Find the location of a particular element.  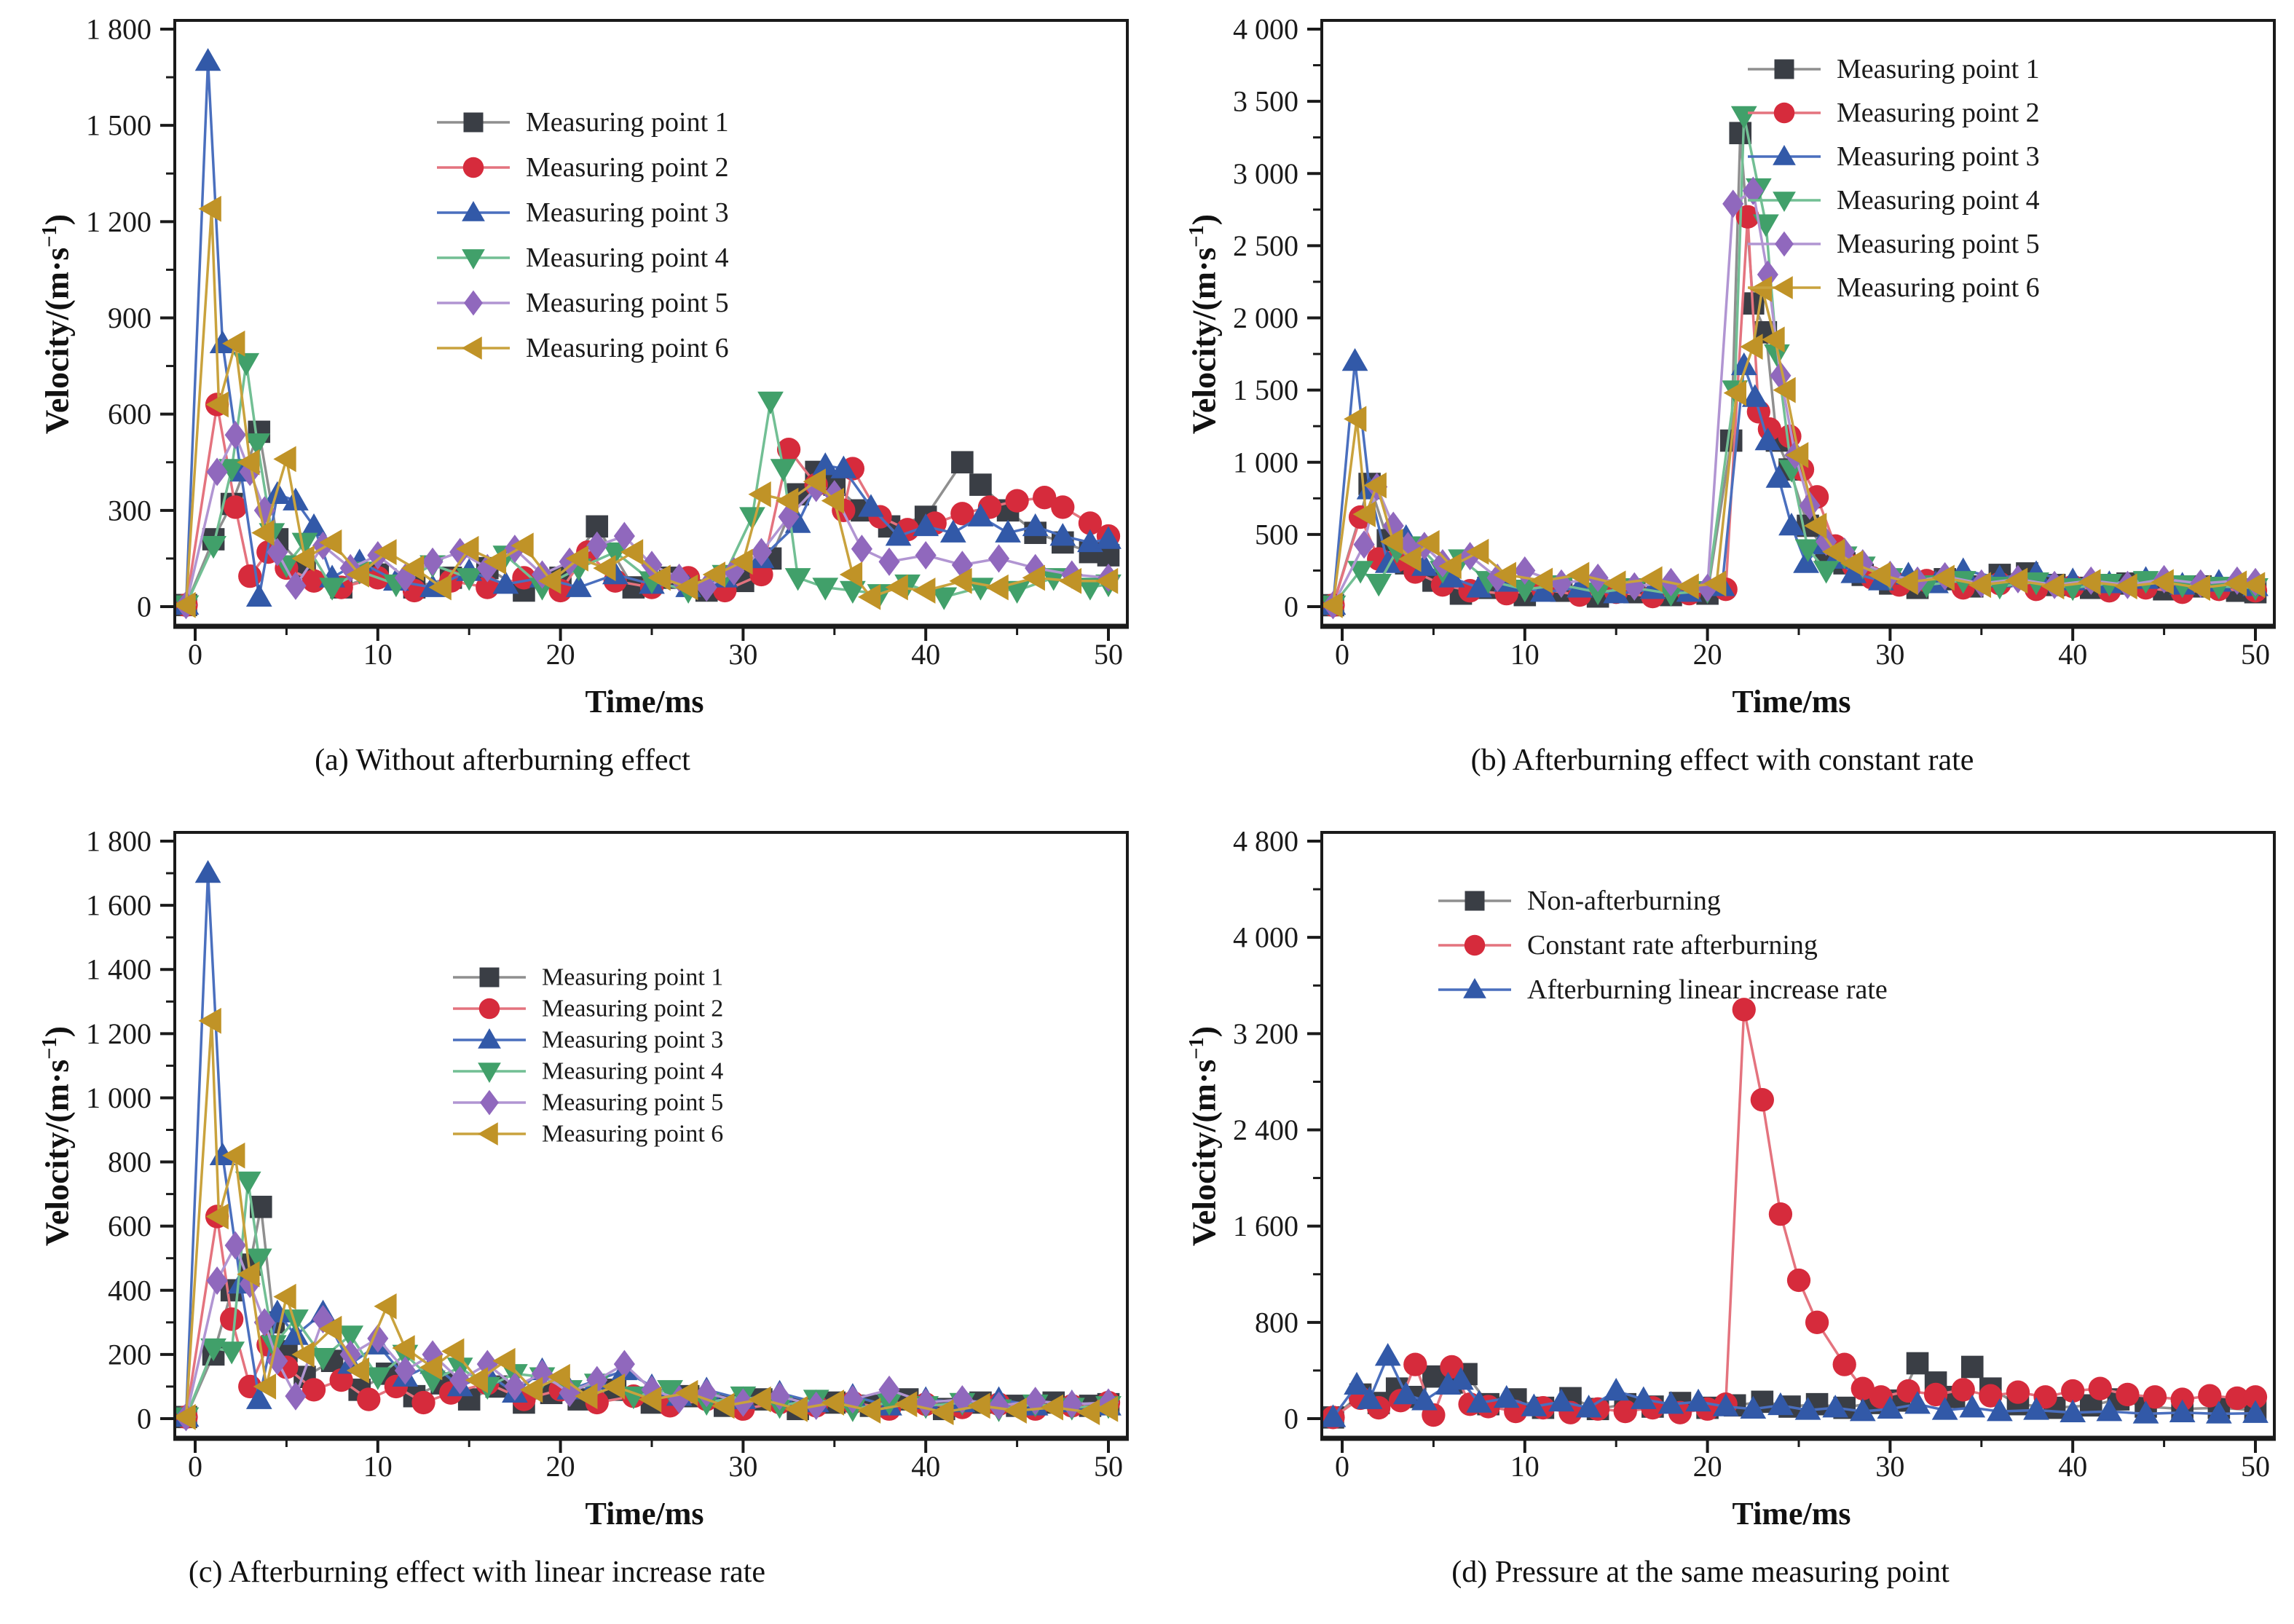

legend-label: Afterburning linear increase rate is located at coordinates (1708, 989).